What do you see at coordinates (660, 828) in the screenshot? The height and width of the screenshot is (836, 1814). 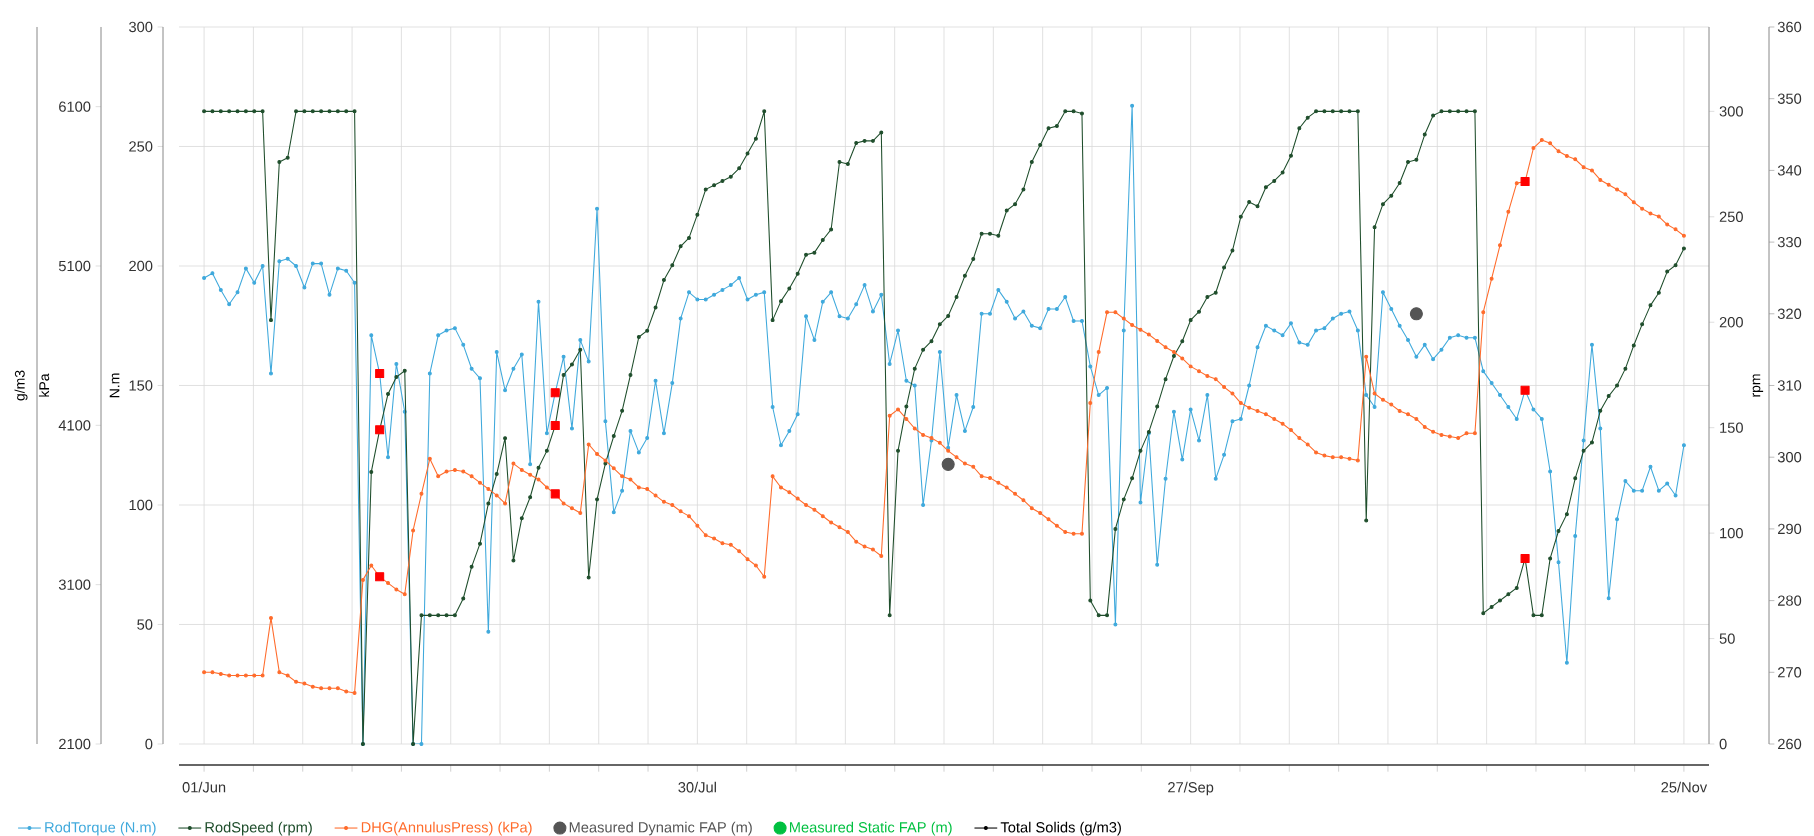 I see `legend-label: Measured Dynamic FAP (m)` at bounding box center [660, 828].